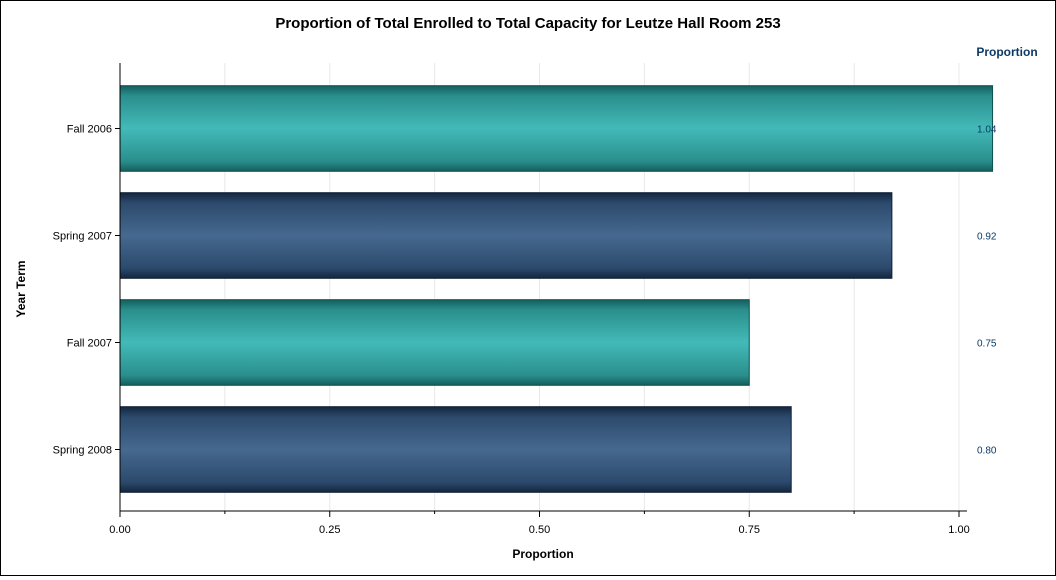 The width and height of the screenshot is (1056, 580). Describe the element at coordinates (119, 530) in the screenshot. I see `x-tick-label: 0.00` at that location.